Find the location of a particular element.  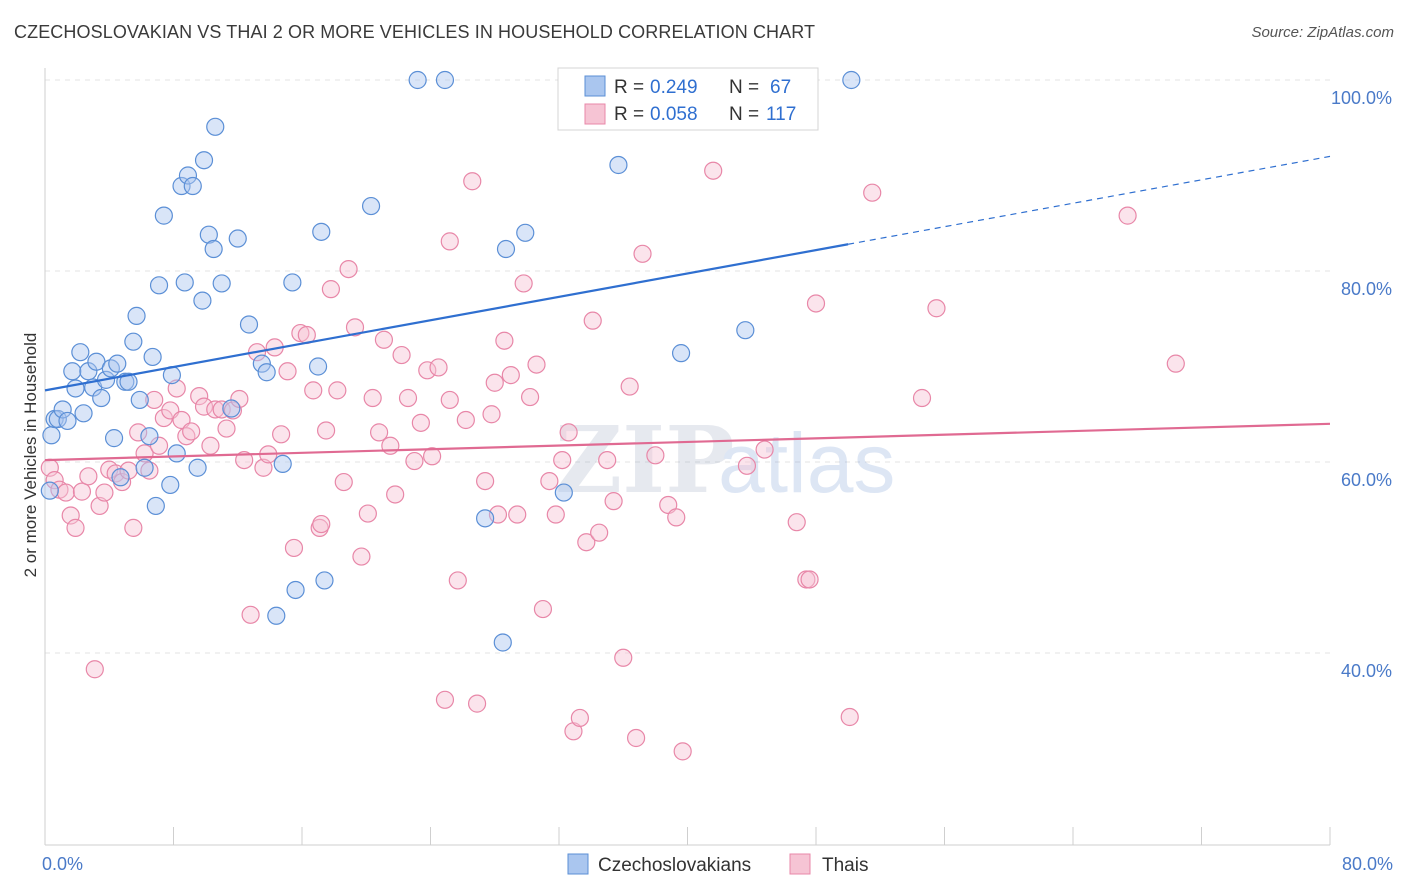

stats-n-value-blue: 67 is located at coordinates (780, 87).